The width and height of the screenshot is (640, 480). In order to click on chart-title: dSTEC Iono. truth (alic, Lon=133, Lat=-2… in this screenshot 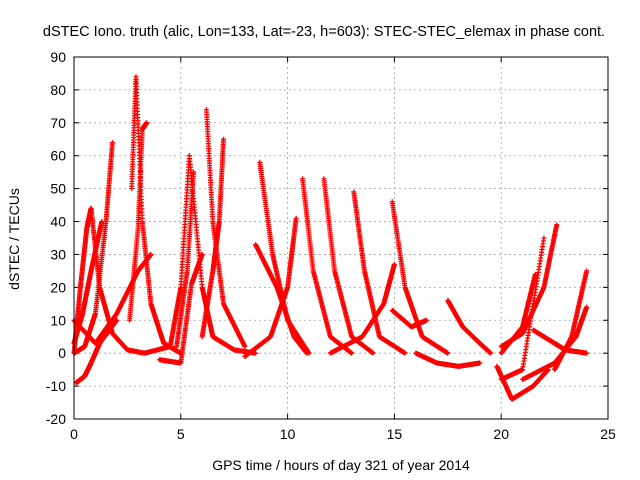, I will do `click(324, 32)`.